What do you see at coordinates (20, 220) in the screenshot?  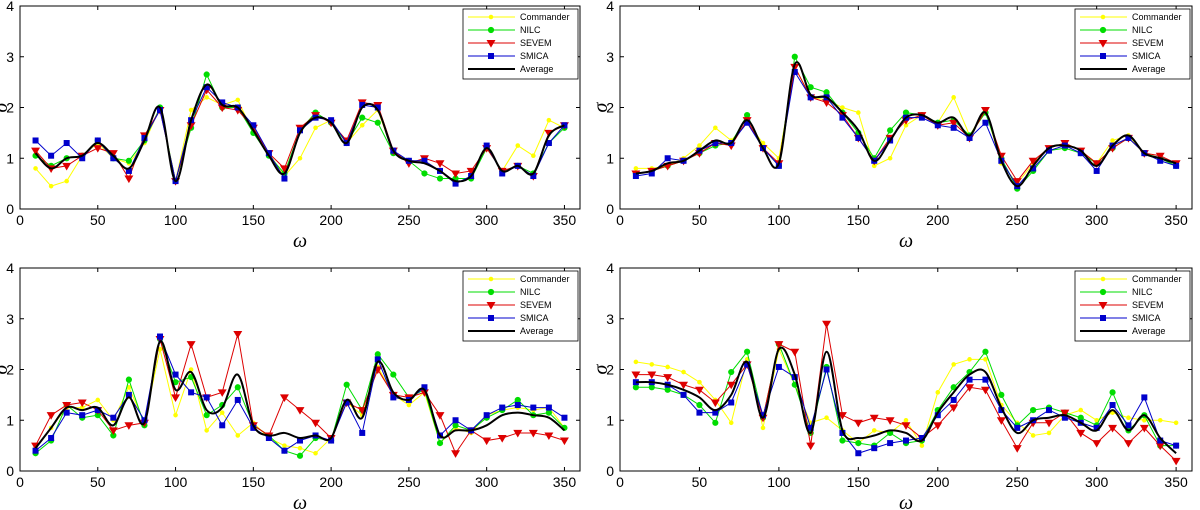 I see `x-tick-label: 0` at bounding box center [20, 220].